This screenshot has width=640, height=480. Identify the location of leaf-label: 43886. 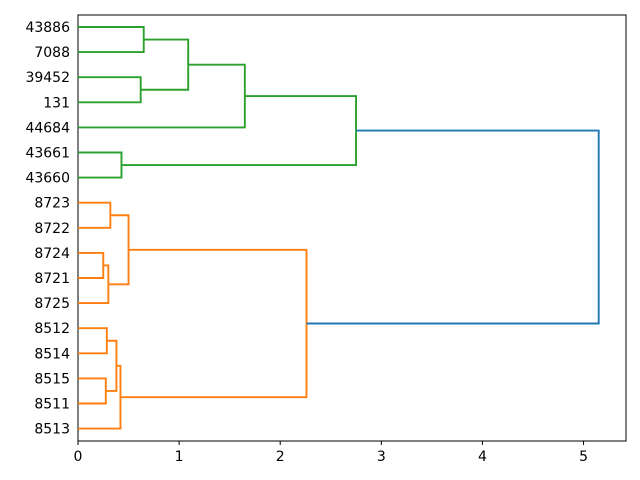
(47, 28).